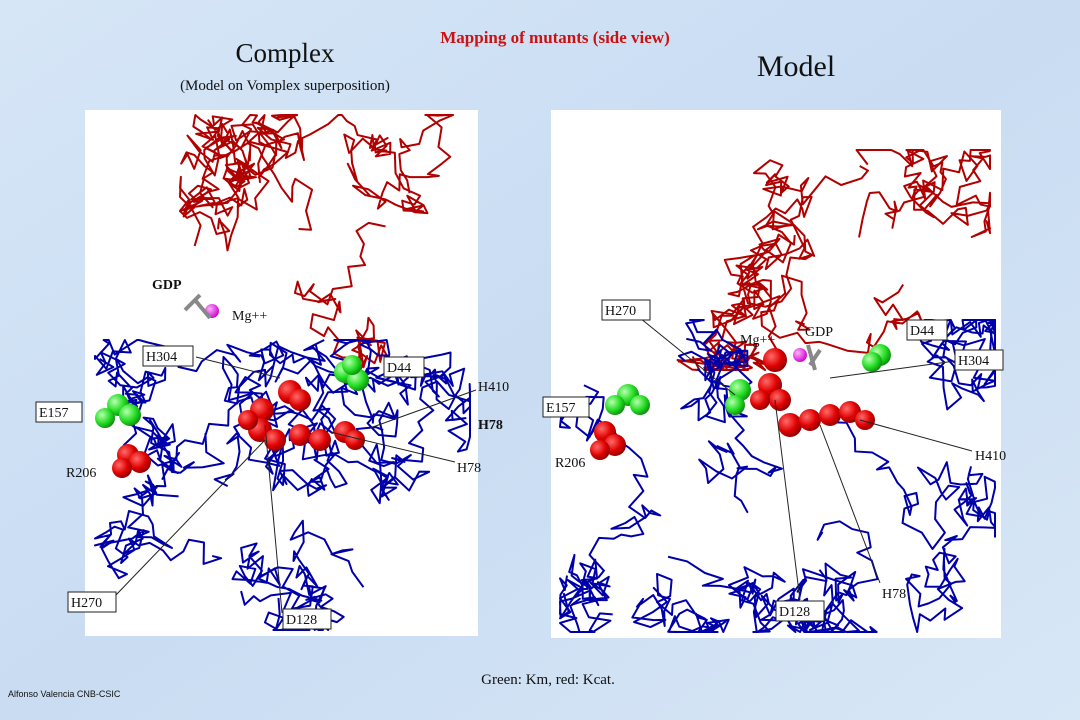 Image resolution: width=1080 pixels, height=720 pixels. I want to click on panel-title: Complex, so click(285, 53).